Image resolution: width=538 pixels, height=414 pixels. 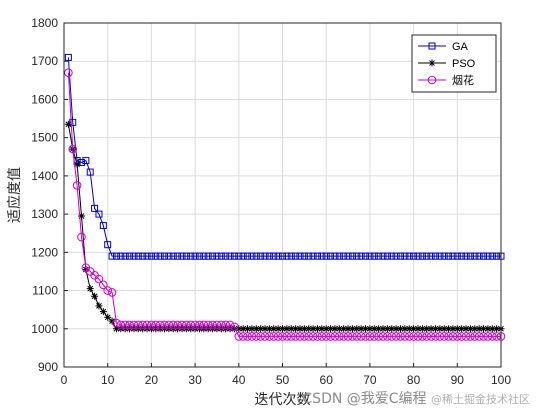 What do you see at coordinates (480, 399) in the screenshot?
I see `watermark-subtext: @稀土掘金技术社区` at bounding box center [480, 399].